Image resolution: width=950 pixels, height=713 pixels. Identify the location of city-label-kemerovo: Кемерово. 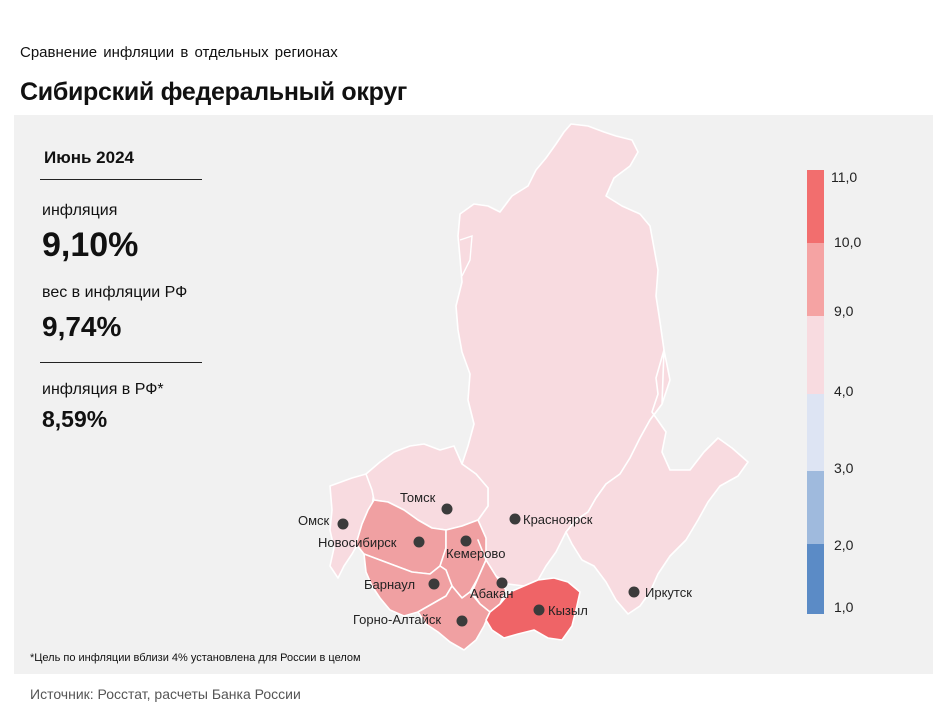
(475, 553).